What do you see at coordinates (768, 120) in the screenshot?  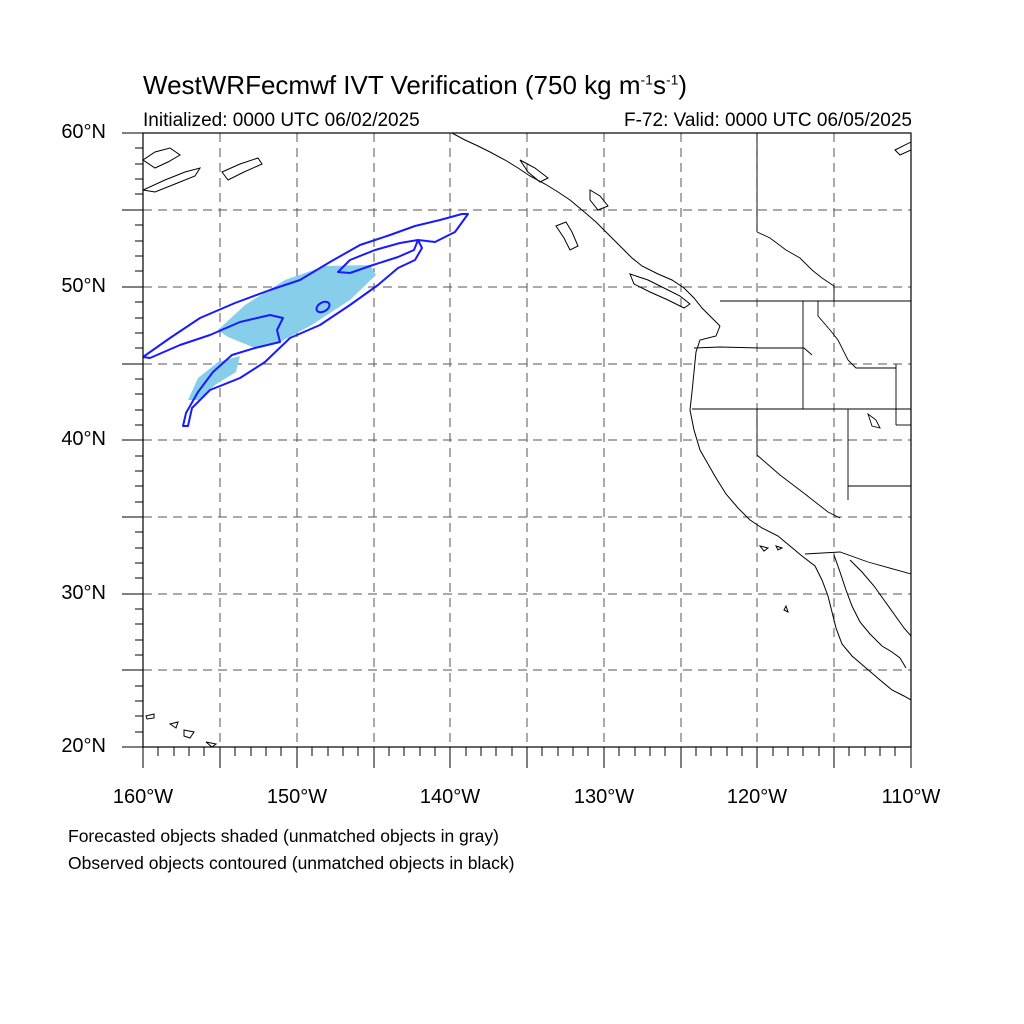 I see `valid-time-label: F-72: Valid: 0000 UTC 06/05/2025` at bounding box center [768, 120].